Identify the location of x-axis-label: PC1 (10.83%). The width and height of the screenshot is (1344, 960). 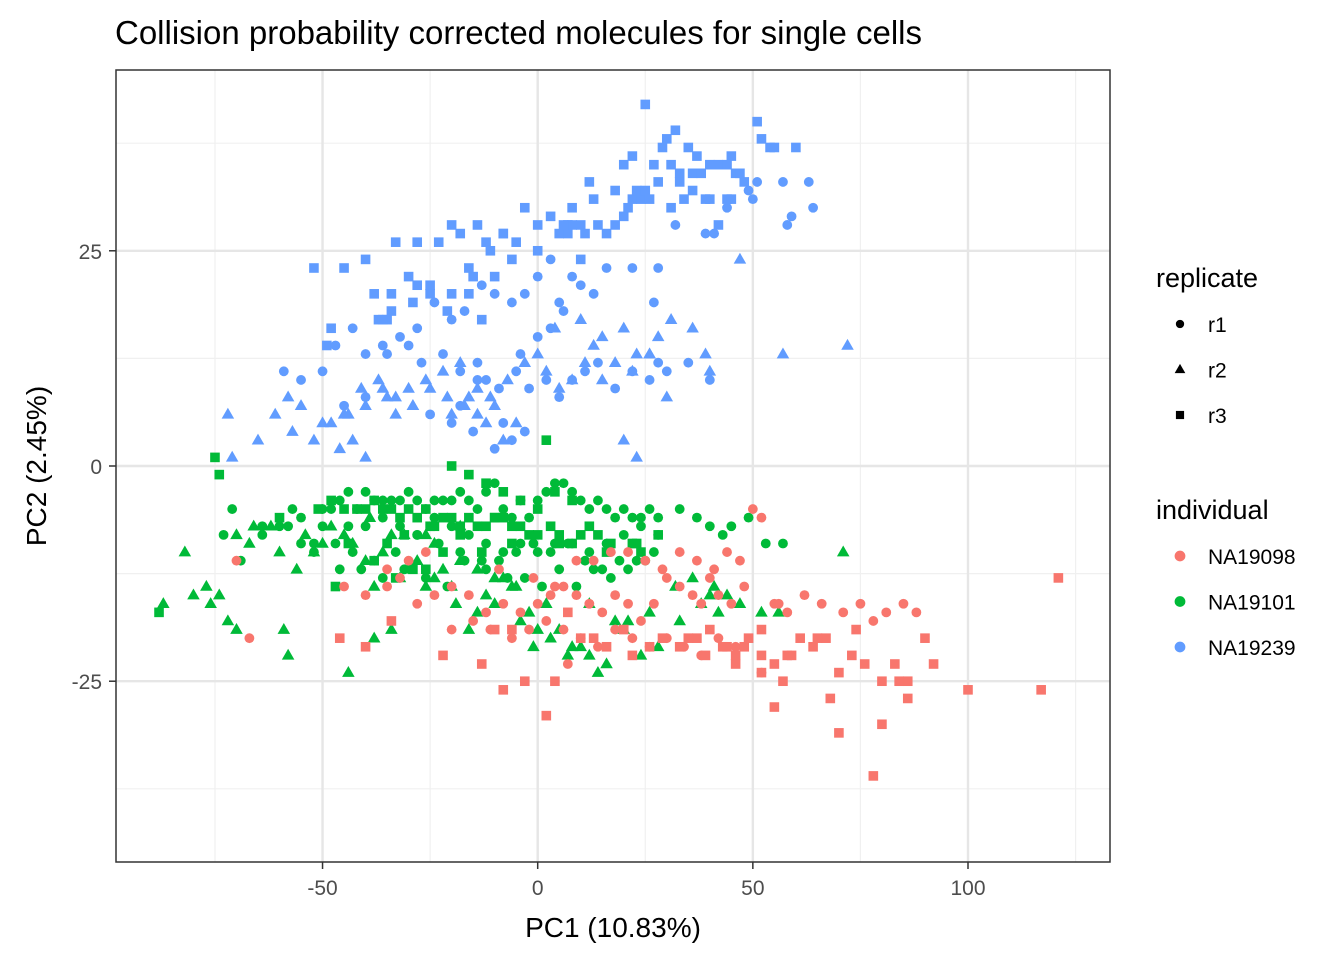
(613, 927).